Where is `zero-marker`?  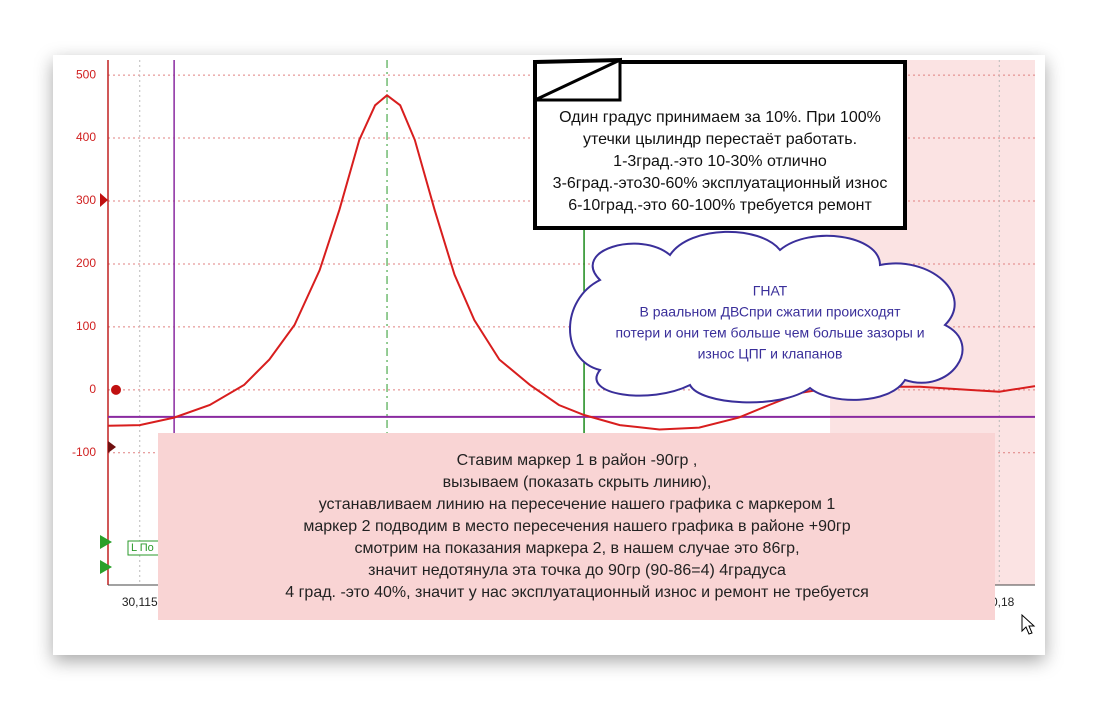 zero-marker is located at coordinates (116, 389).